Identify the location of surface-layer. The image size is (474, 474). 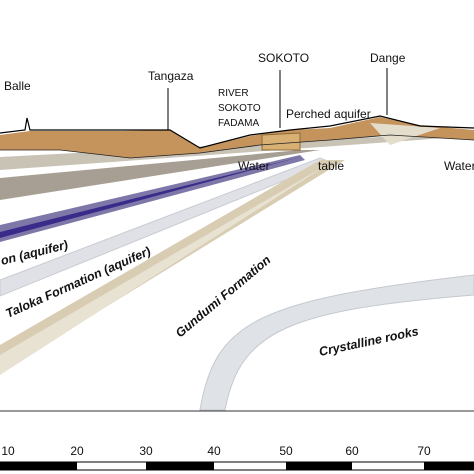
(237, 137).